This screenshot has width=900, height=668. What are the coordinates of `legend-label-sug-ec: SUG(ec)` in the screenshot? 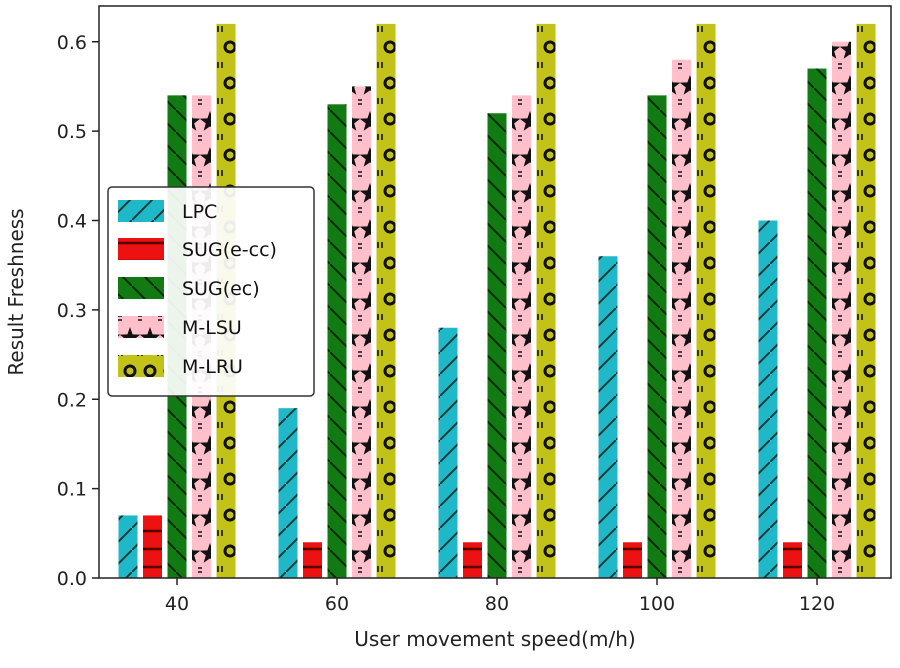 It's located at (221, 289).